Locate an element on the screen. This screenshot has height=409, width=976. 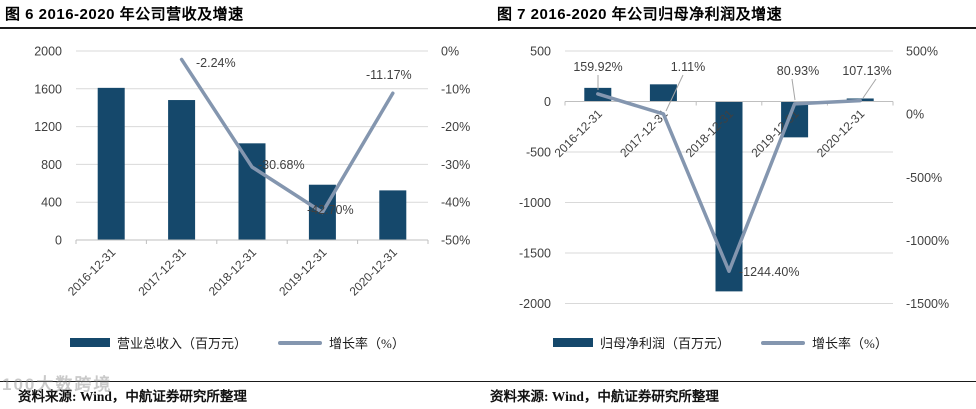
left-axis-tick: -500 is located at coordinates (538, 153).